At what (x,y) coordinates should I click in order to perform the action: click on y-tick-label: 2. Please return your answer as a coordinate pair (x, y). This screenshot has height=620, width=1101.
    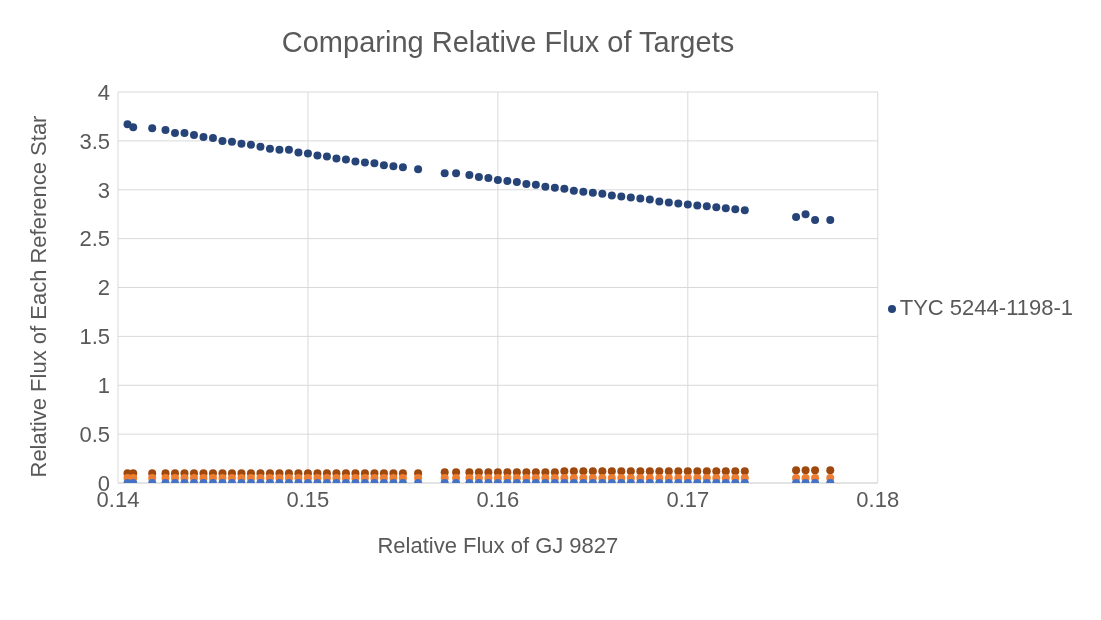
    Looking at the image, I should click on (103, 288).